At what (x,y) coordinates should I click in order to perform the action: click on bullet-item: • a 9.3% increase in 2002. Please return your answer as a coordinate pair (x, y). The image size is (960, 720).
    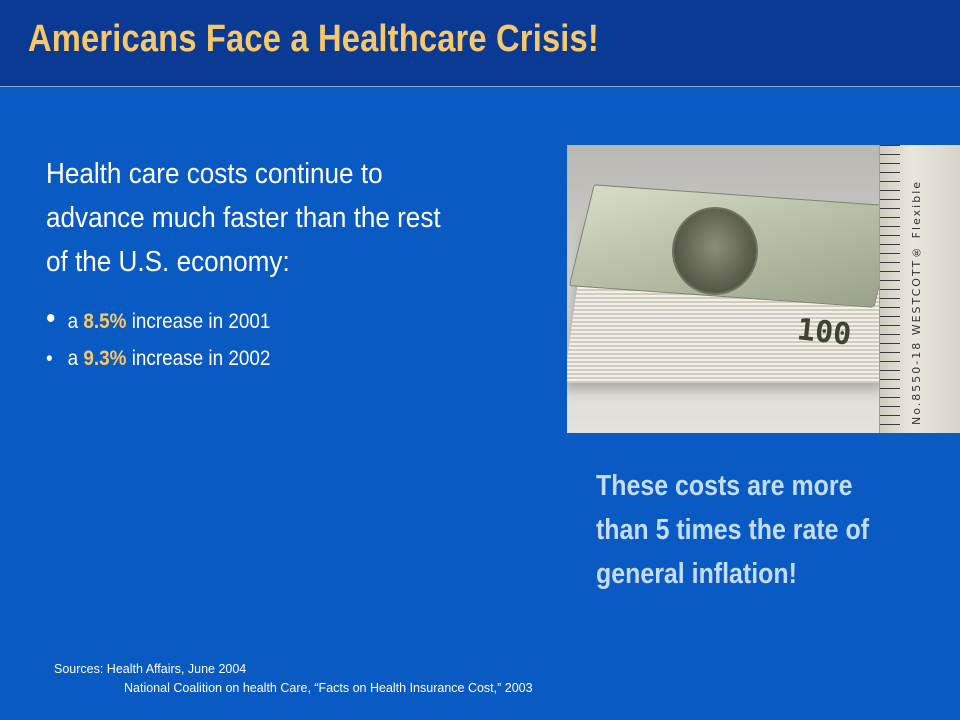
    Looking at the image, I should click on (257, 362).